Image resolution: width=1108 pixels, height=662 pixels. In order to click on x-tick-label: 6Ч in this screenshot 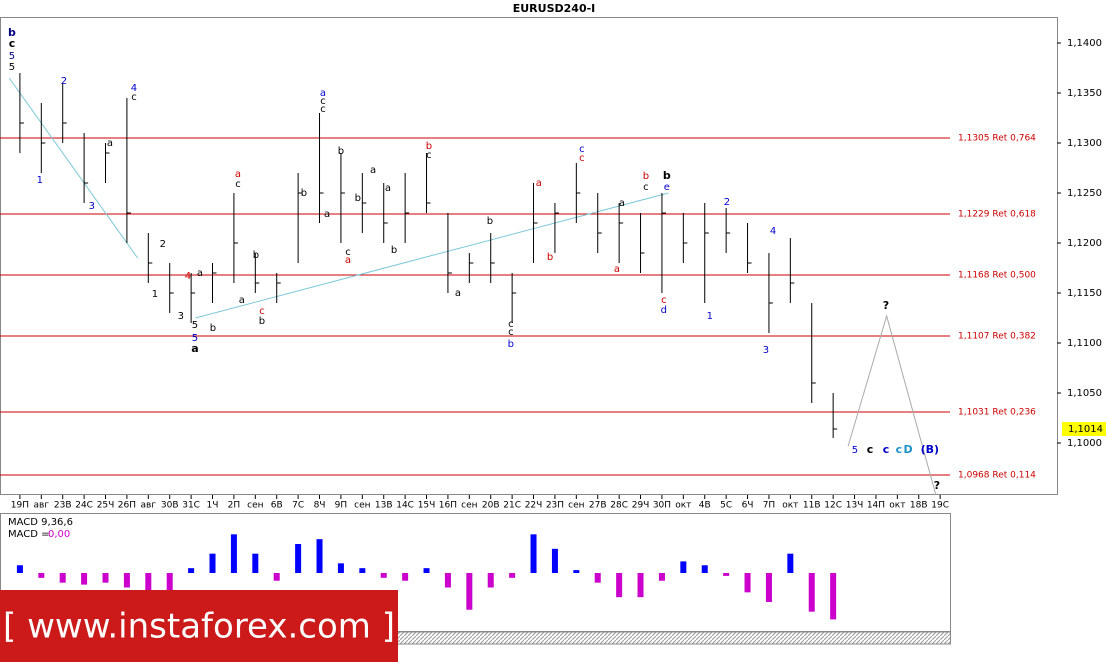, I will do `click(748, 506)`.